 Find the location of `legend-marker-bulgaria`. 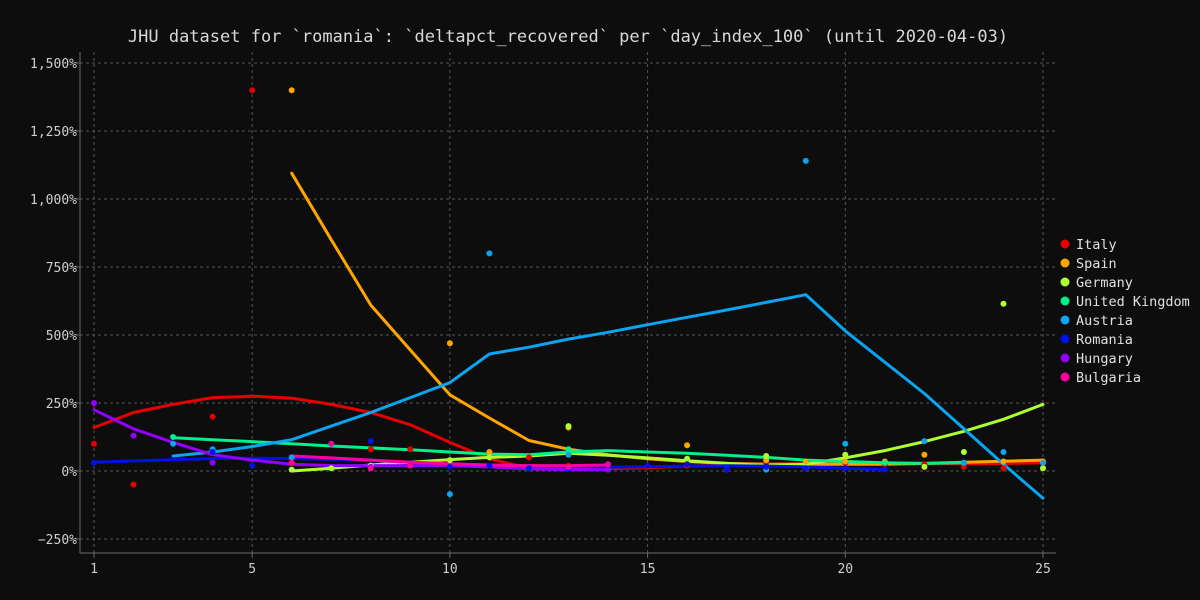

legend-marker-bulgaria is located at coordinates (1065, 377).